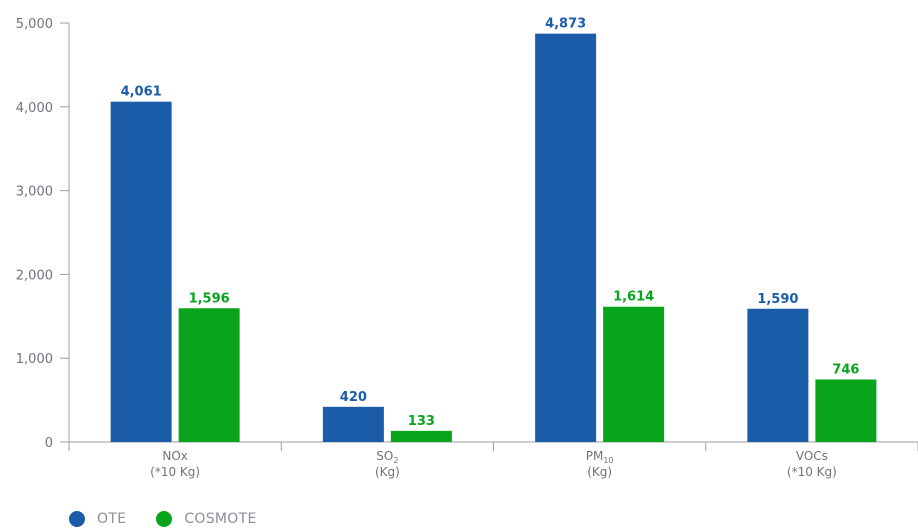  Describe the element at coordinates (77, 519) in the screenshot. I see `legend-swatch-ote` at that location.